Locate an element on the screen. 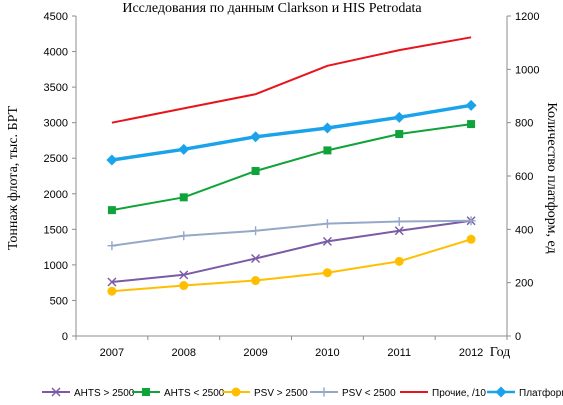  x-tick-label: 2010 is located at coordinates (327, 353).